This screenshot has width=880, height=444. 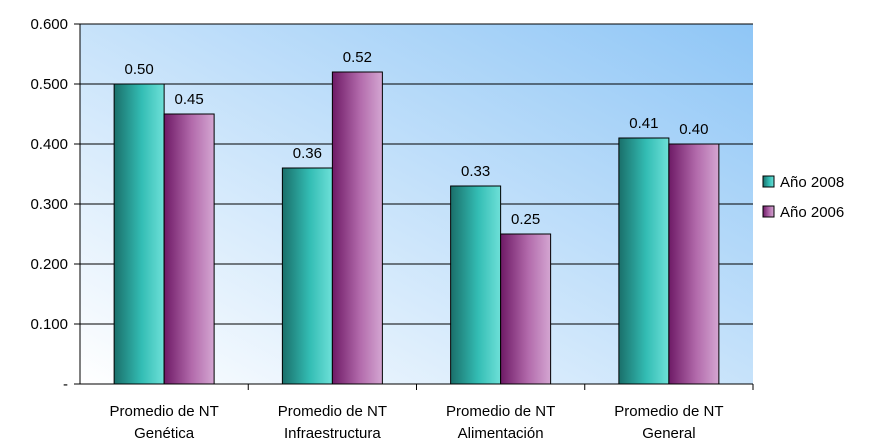 I want to click on data-label: 0.25, so click(x=525, y=219).